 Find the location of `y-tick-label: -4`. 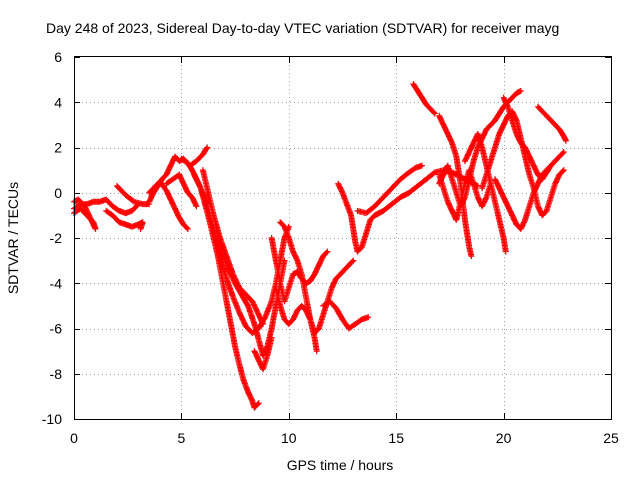

y-tick-label: -4 is located at coordinates (56, 283).